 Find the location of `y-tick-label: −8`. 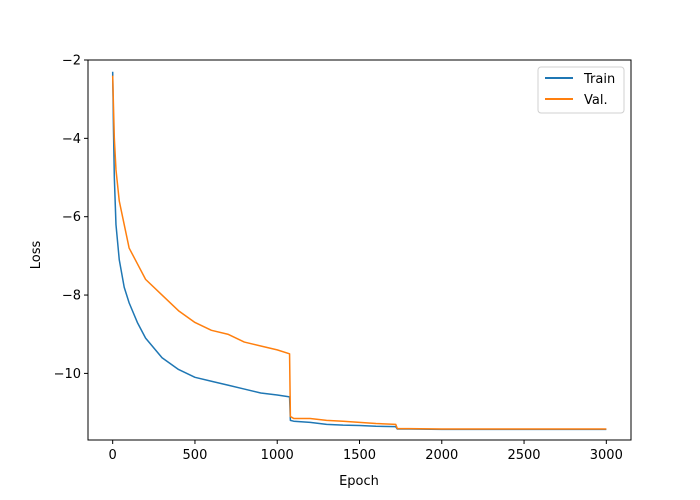

y-tick-label: −8 is located at coordinates (71, 296).